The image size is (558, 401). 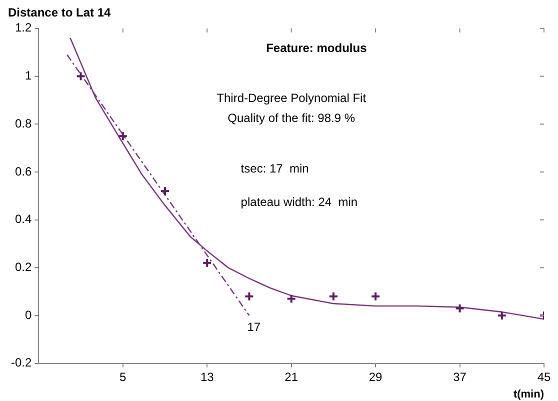 What do you see at coordinates (291, 98) in the screenshot?
I see `annotation: Third-Degree Polynomial Fit` at bounding box center [291, 98].